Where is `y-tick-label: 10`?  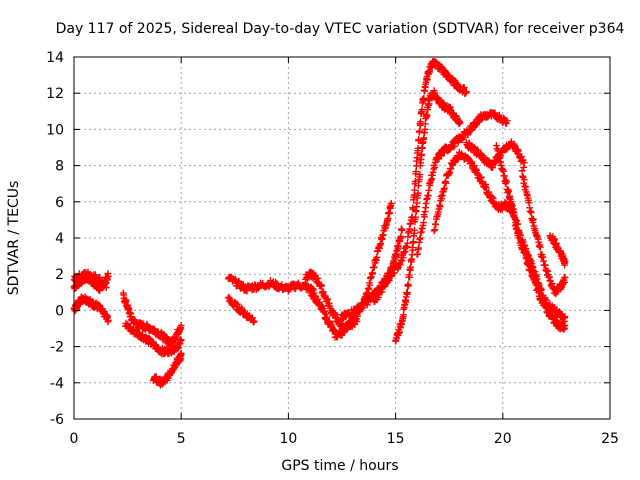
y-tick-label: 10 is located at coordinates (55, 130).